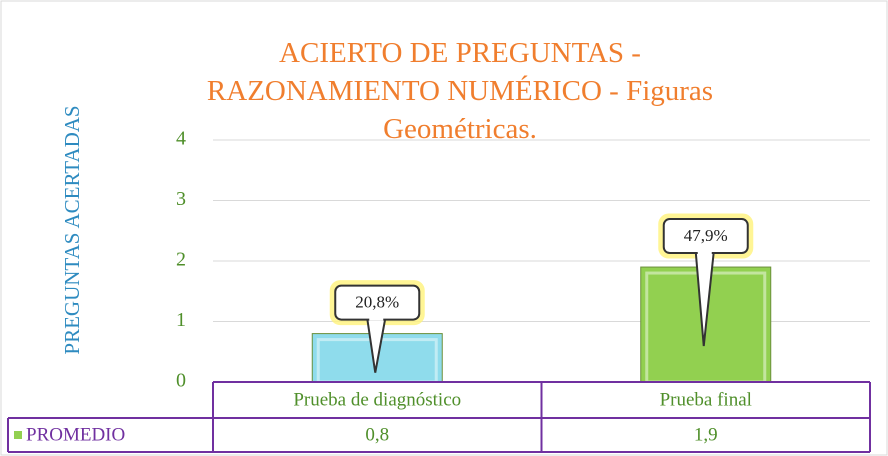 Image resolution: width=888 pixels, height=456 pixels. Describe the element at coordinates (181, 260) in the screenshot. I see `y-tick-label: 2` at that location.